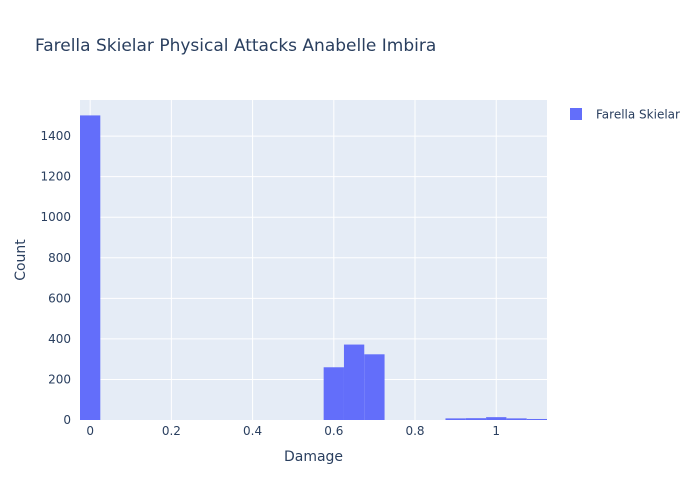 This screenshot has width=700, height=500. What do you see at coordinates (59, 298) in the screenshot?
I see `y-tick-label: 600` at bounding box center [59, 298].